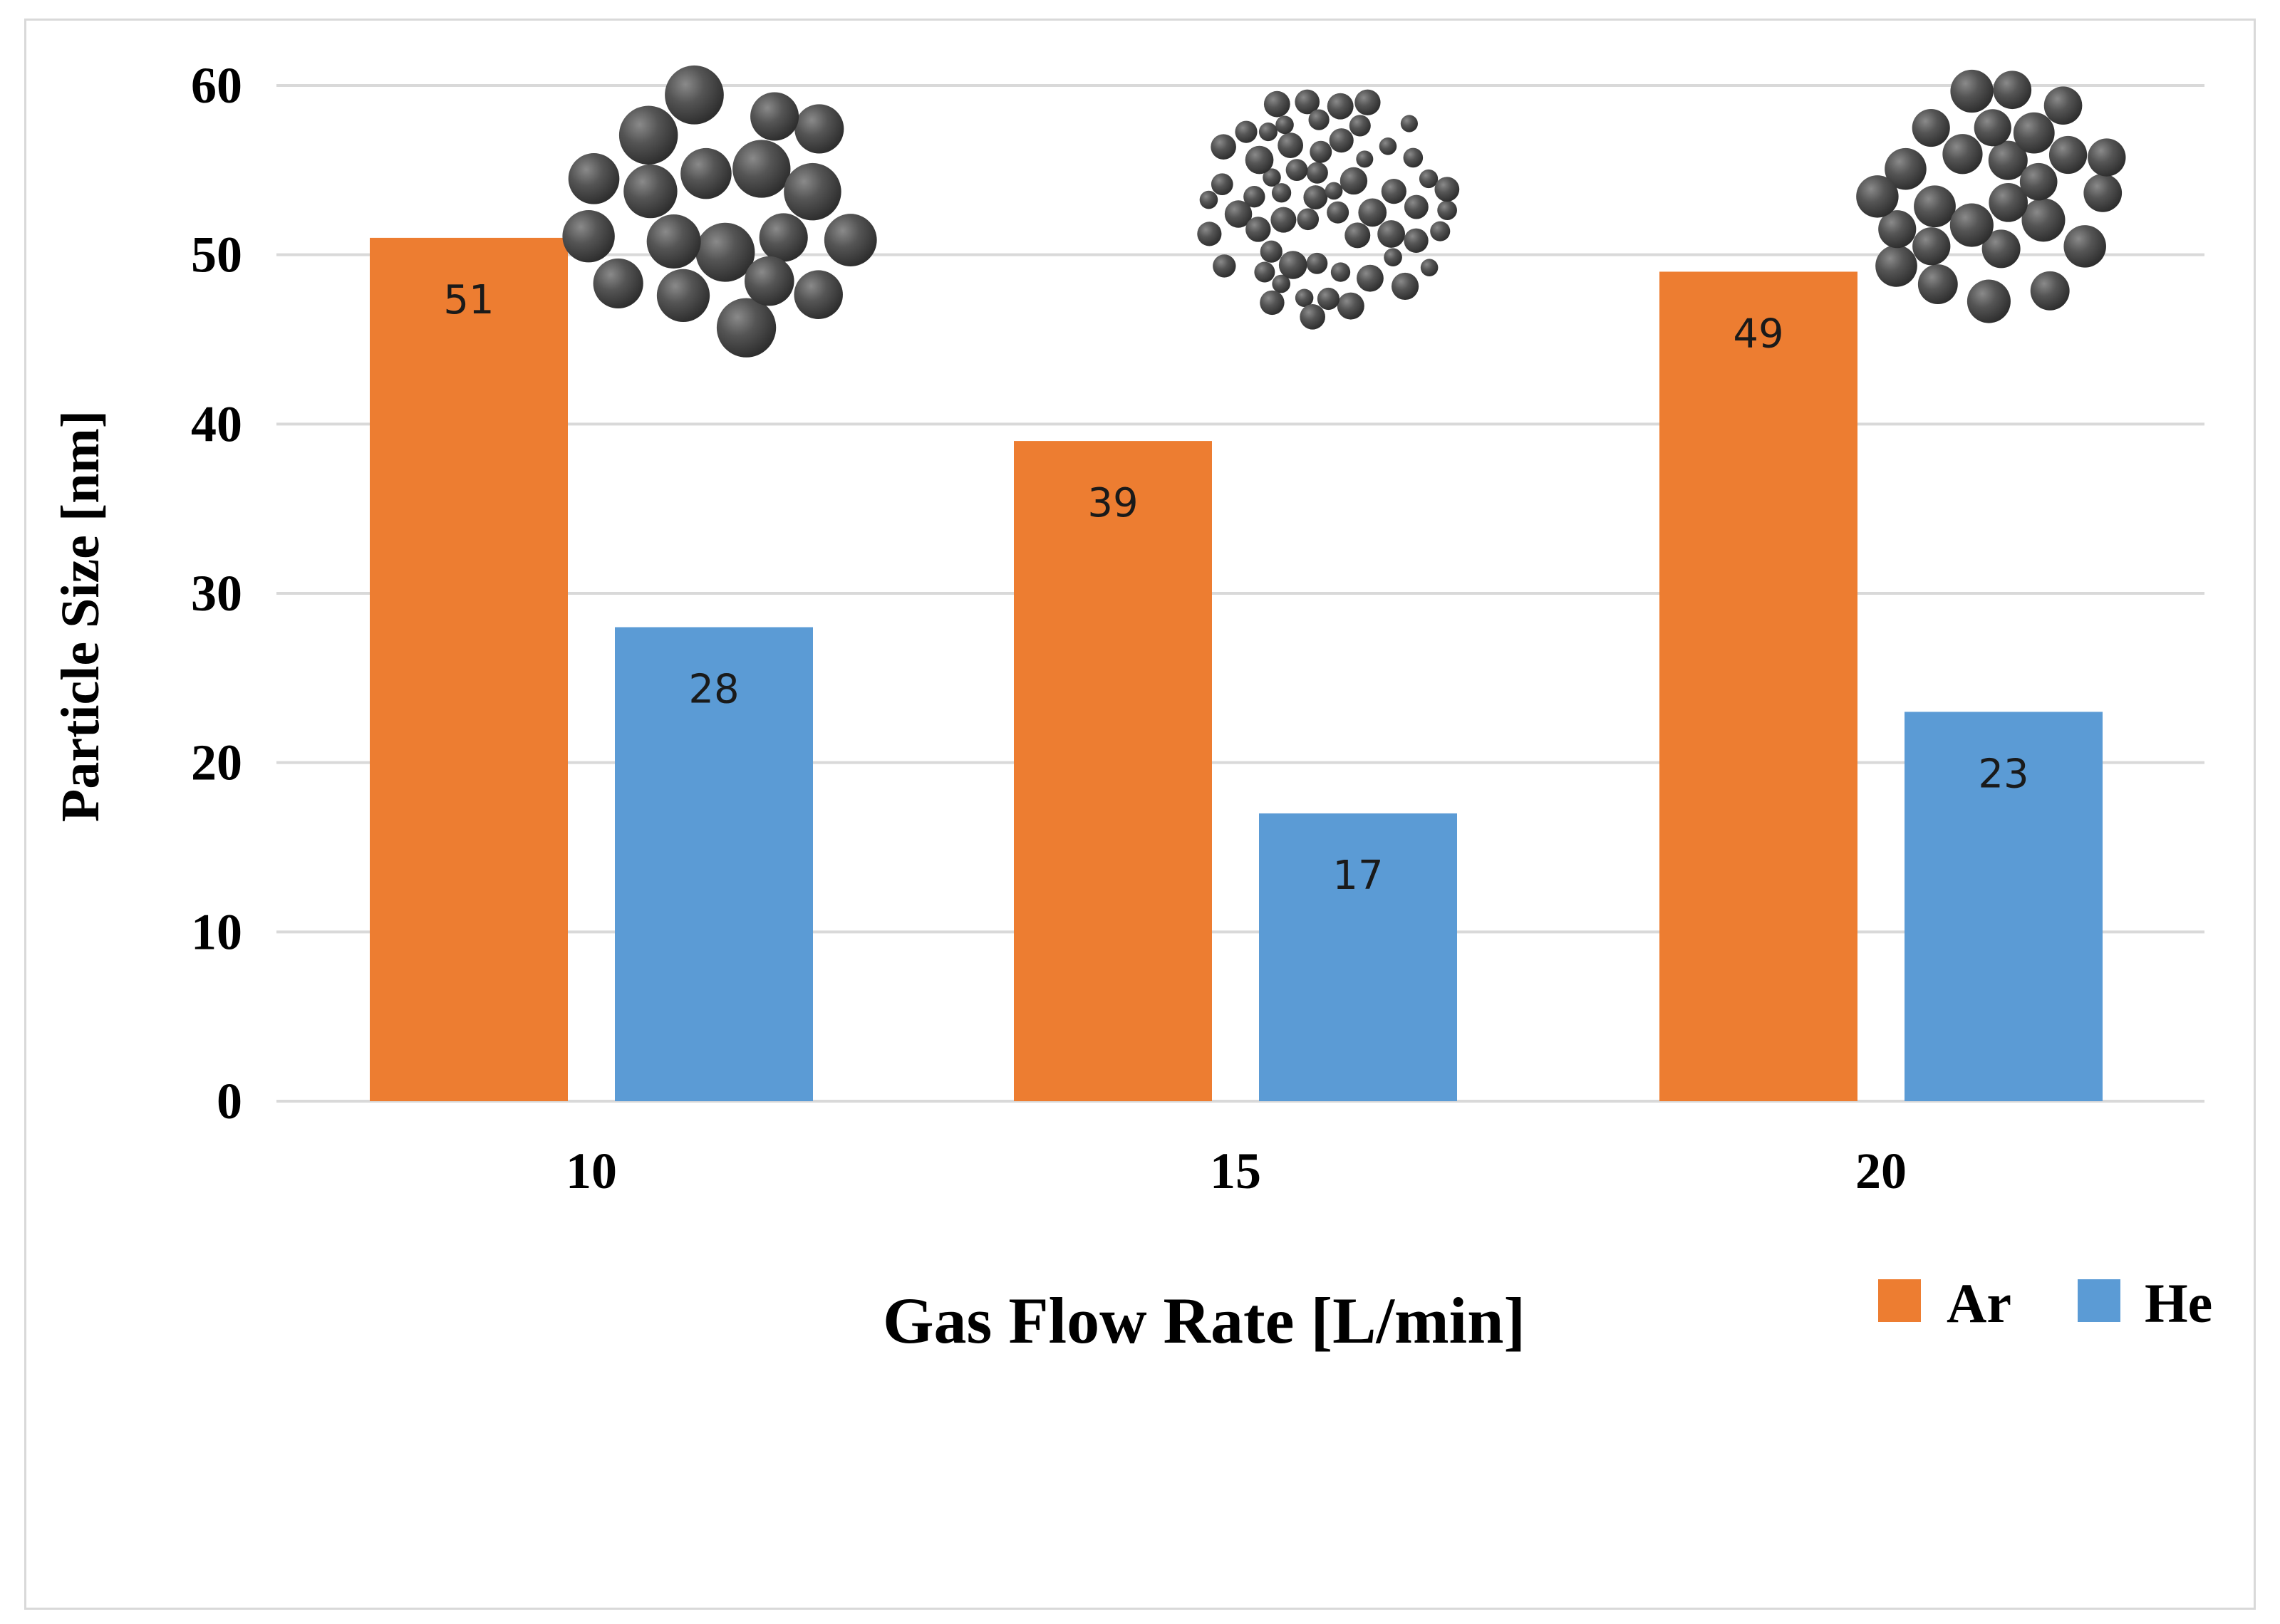 This screenshot has height=1624, width=2280. What do you see at coordinates (1979, 1303) in the screenshot?
I see `legend-label-ar: Ar` at bounding box center [1979, 1303].